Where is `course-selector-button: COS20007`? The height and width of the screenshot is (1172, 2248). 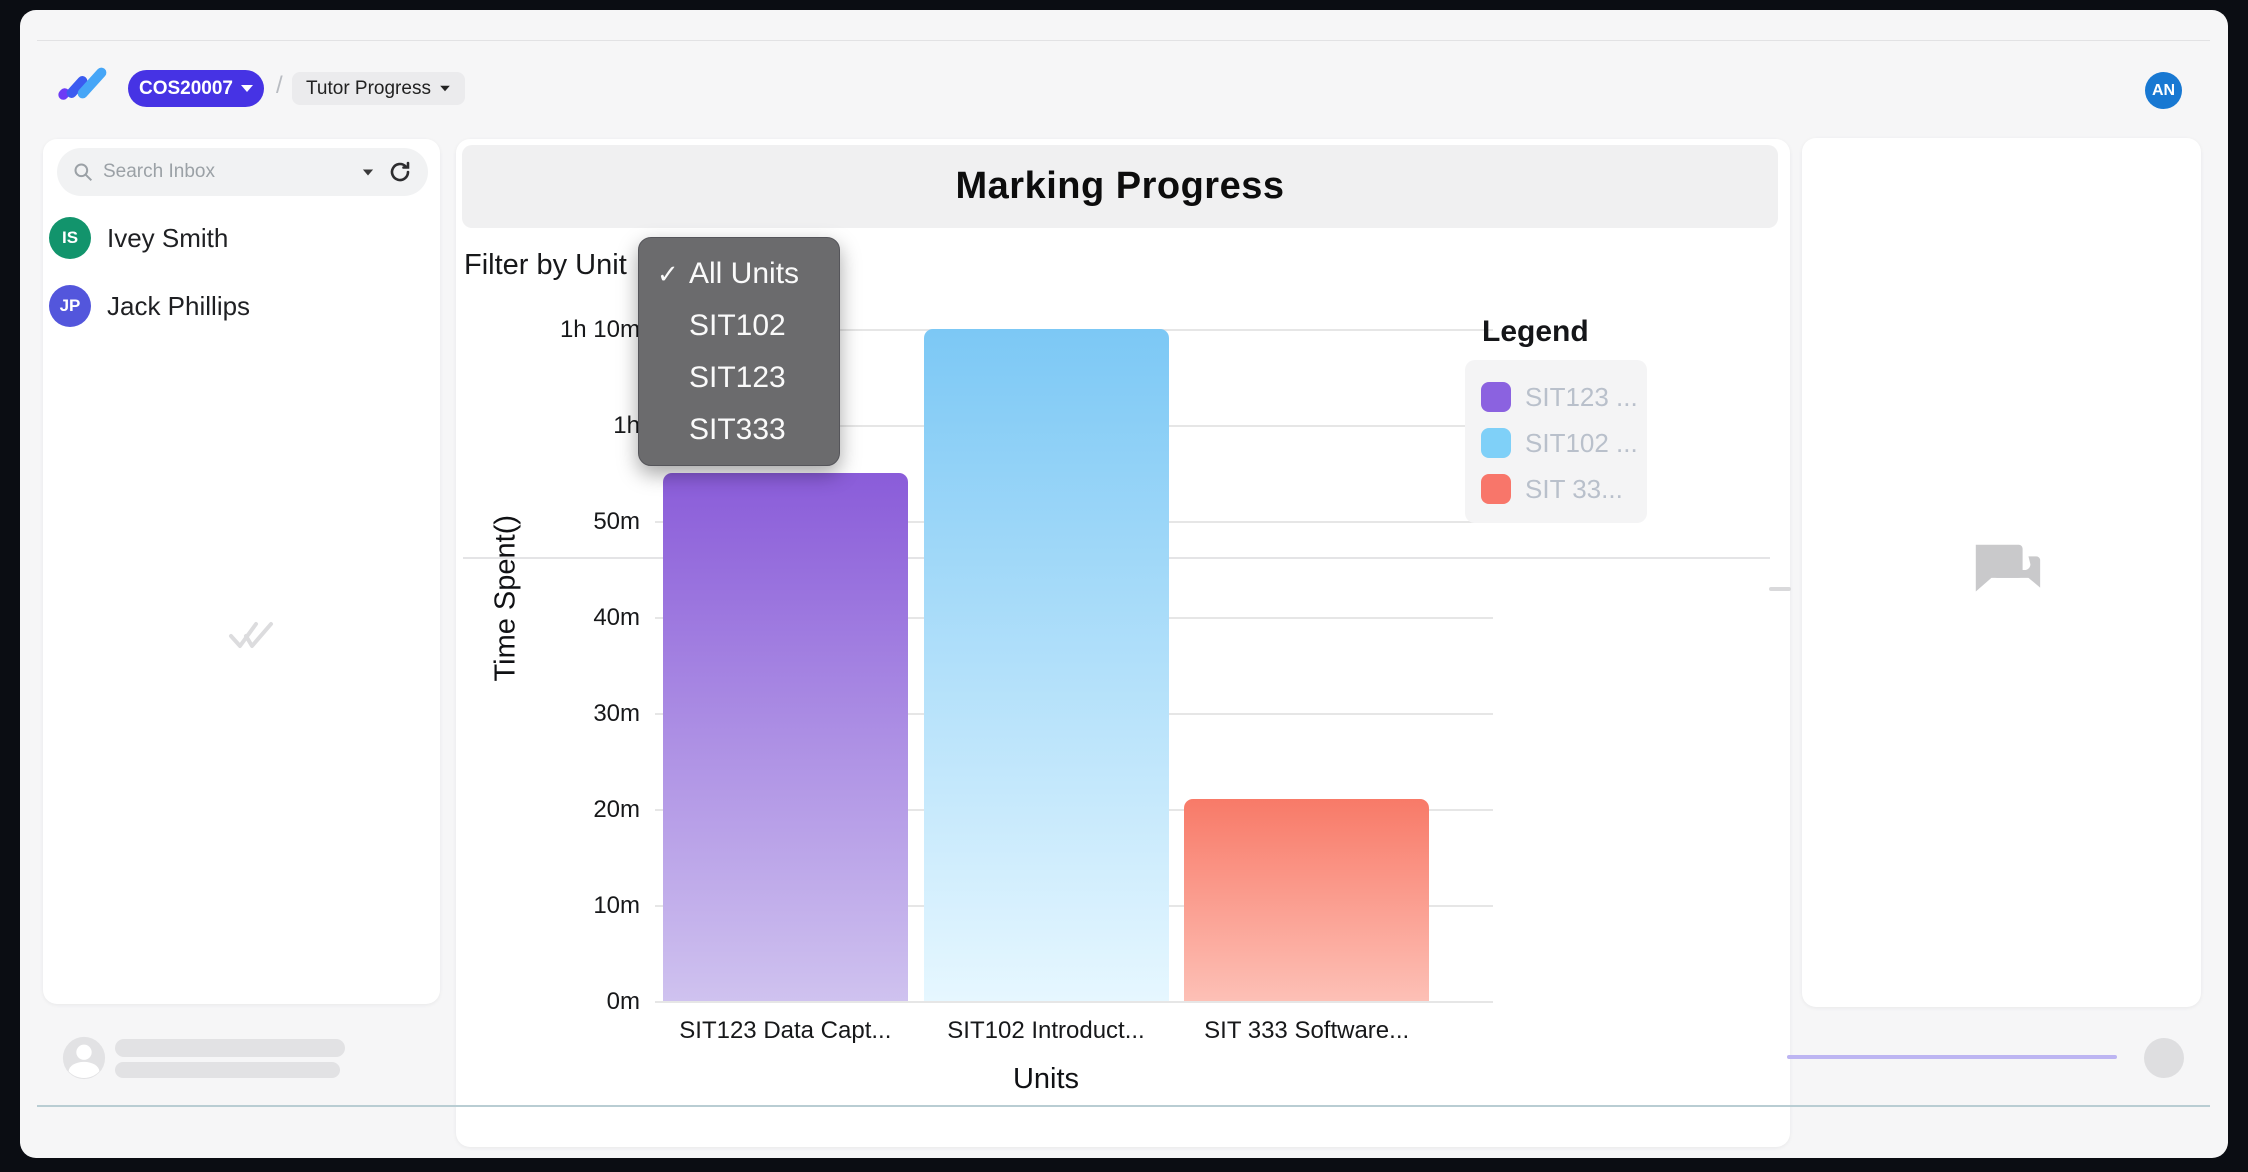
course-selector-button: COS20007 is located at coordinates (196, 88).